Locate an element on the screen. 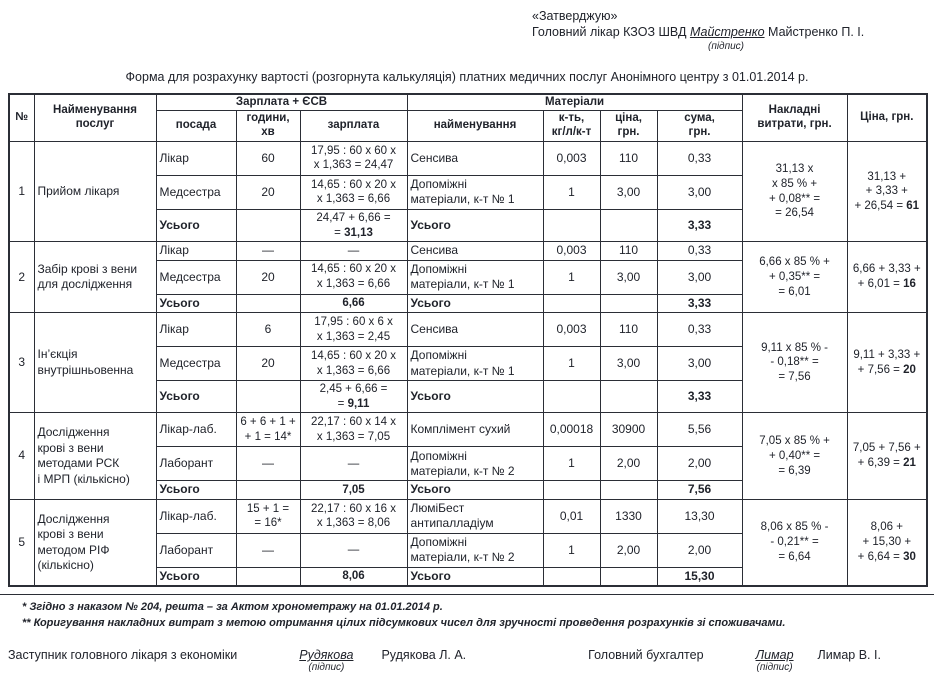  salary-total-cell: 2,45 + 6,66 = = 9,11 is located at coordinates (353, 397).